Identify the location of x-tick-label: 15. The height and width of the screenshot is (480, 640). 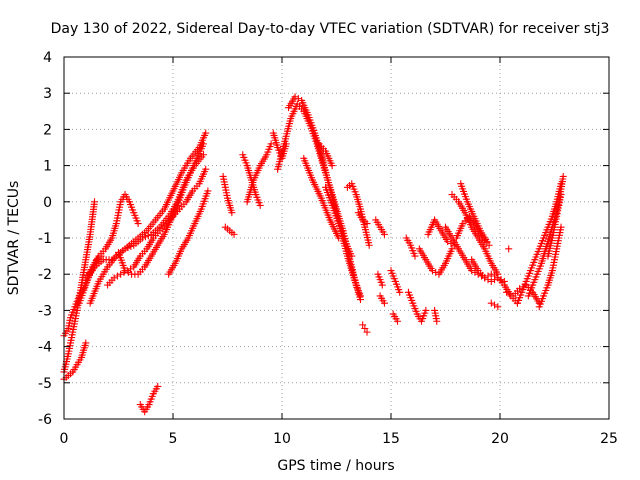
(391, 439).